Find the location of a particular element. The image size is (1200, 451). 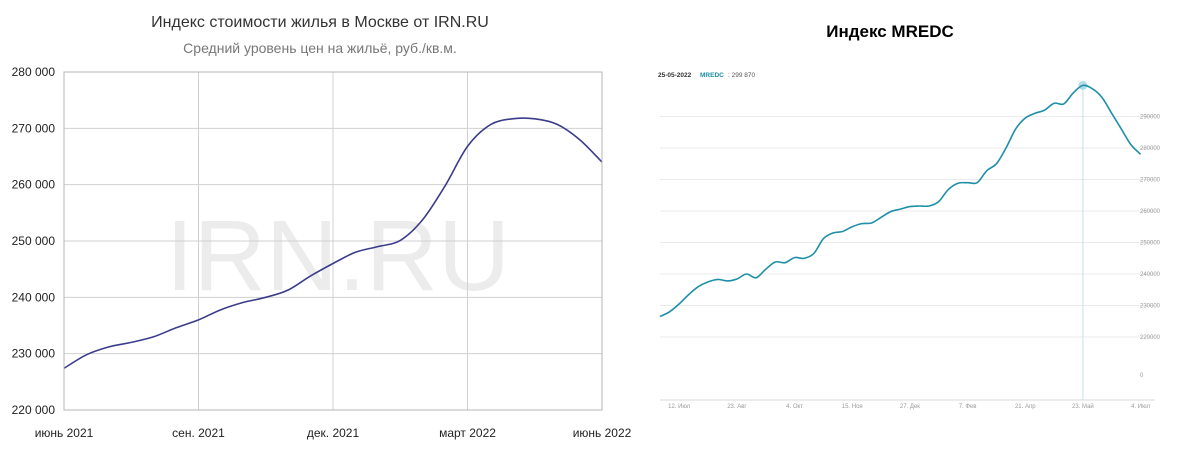

y-tick-label: 240000 is located at coordinates (1150, 275).